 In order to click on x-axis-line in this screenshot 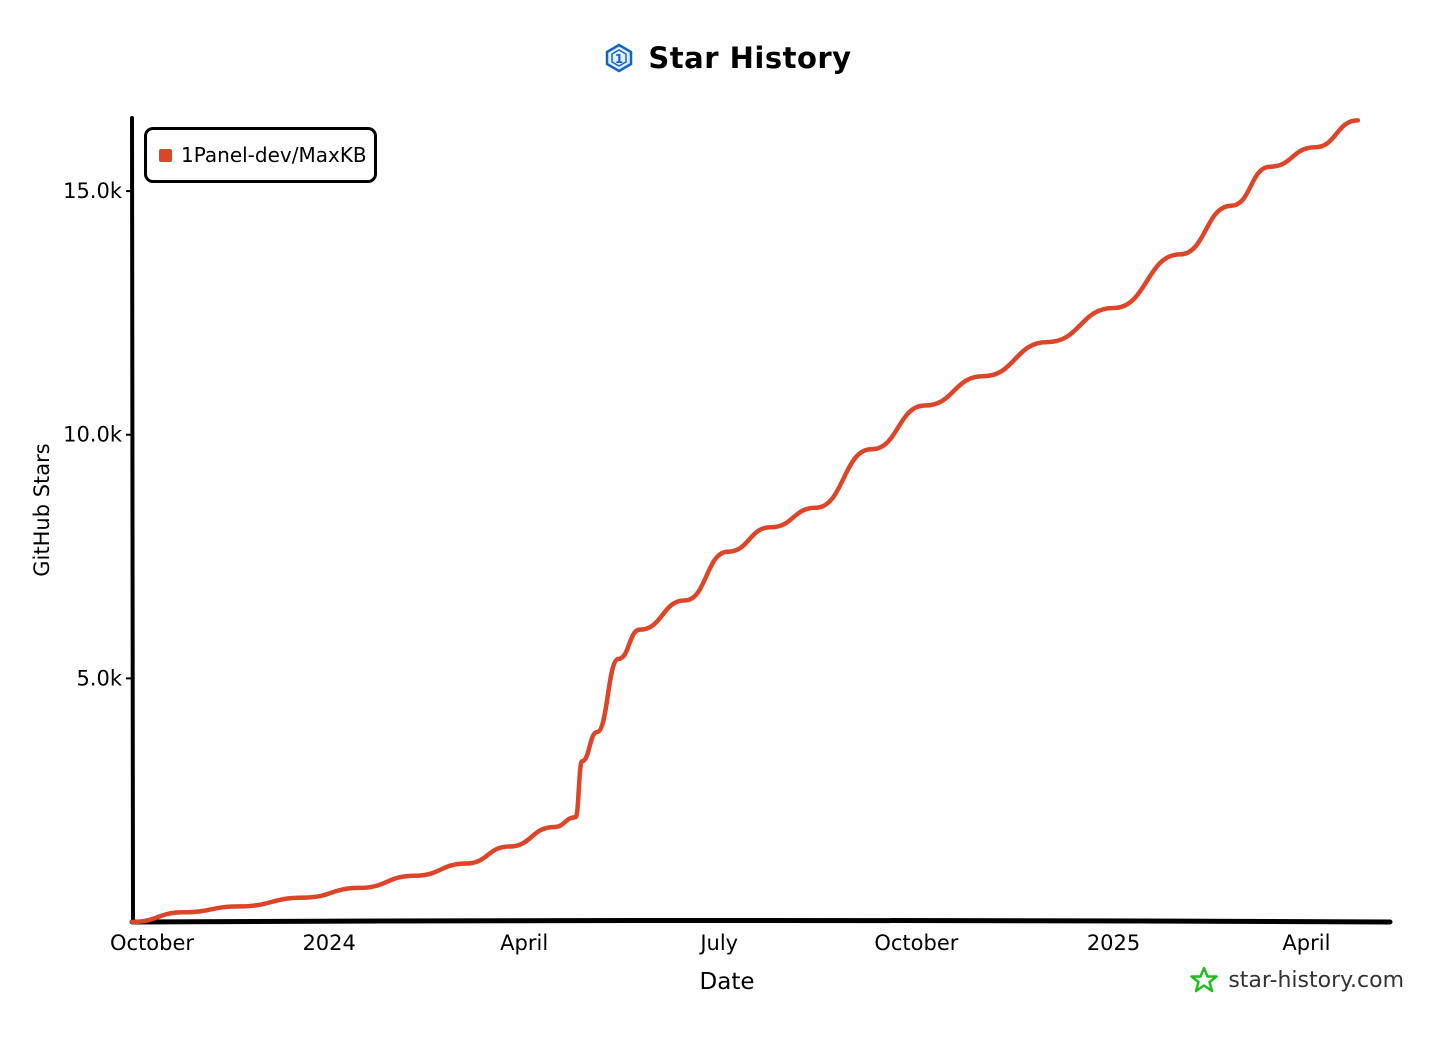, I will do `click(761, 921)`.